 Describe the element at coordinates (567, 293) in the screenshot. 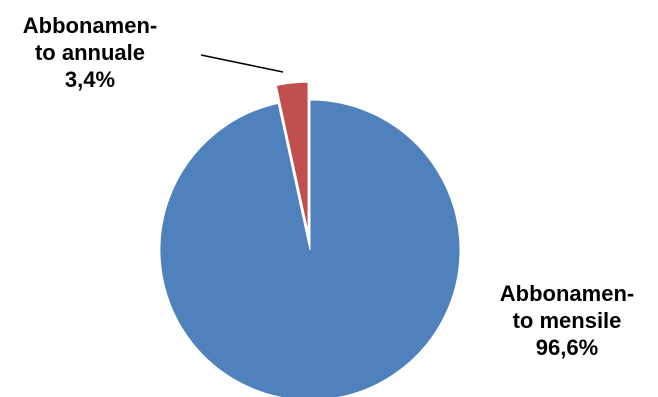

I see `slice-label-monthly-line1: Abbonamen-` at that location.